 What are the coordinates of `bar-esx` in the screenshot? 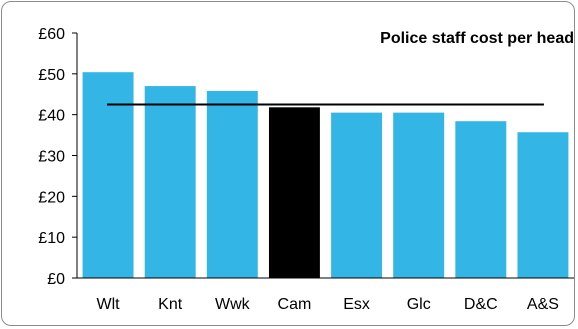 It's located at (357, 195).